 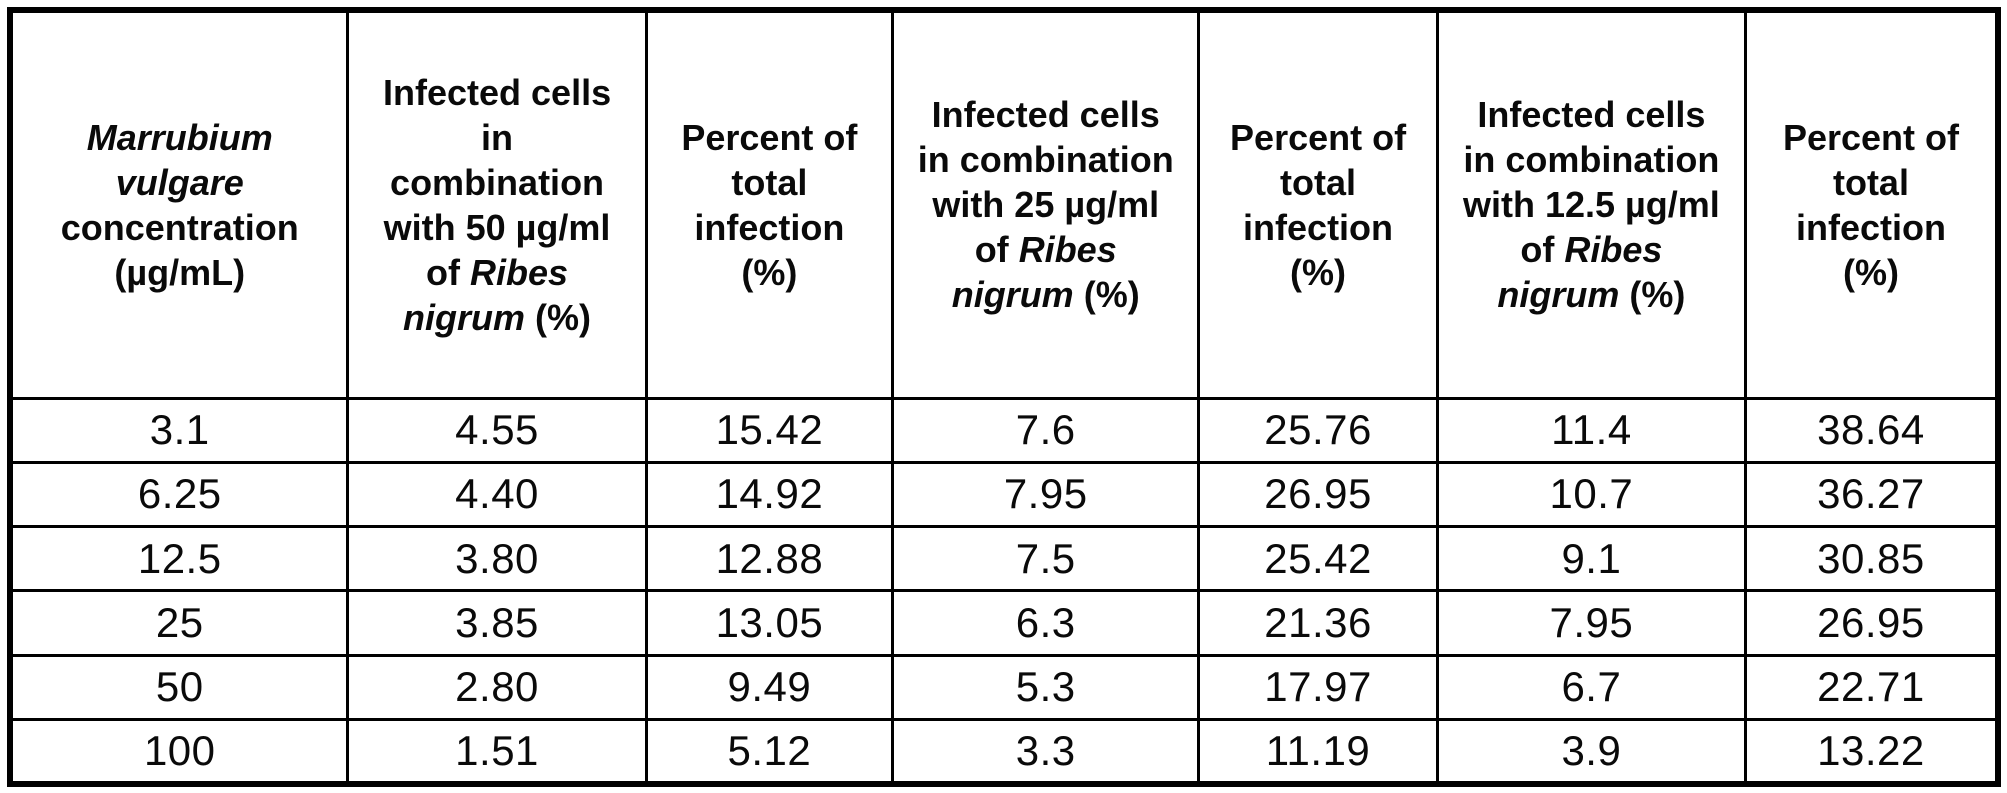 What do you see at coordinates (497, 623) in the screenshot?
I see `table-cell: 3.85` at bounding box center [497, 623].